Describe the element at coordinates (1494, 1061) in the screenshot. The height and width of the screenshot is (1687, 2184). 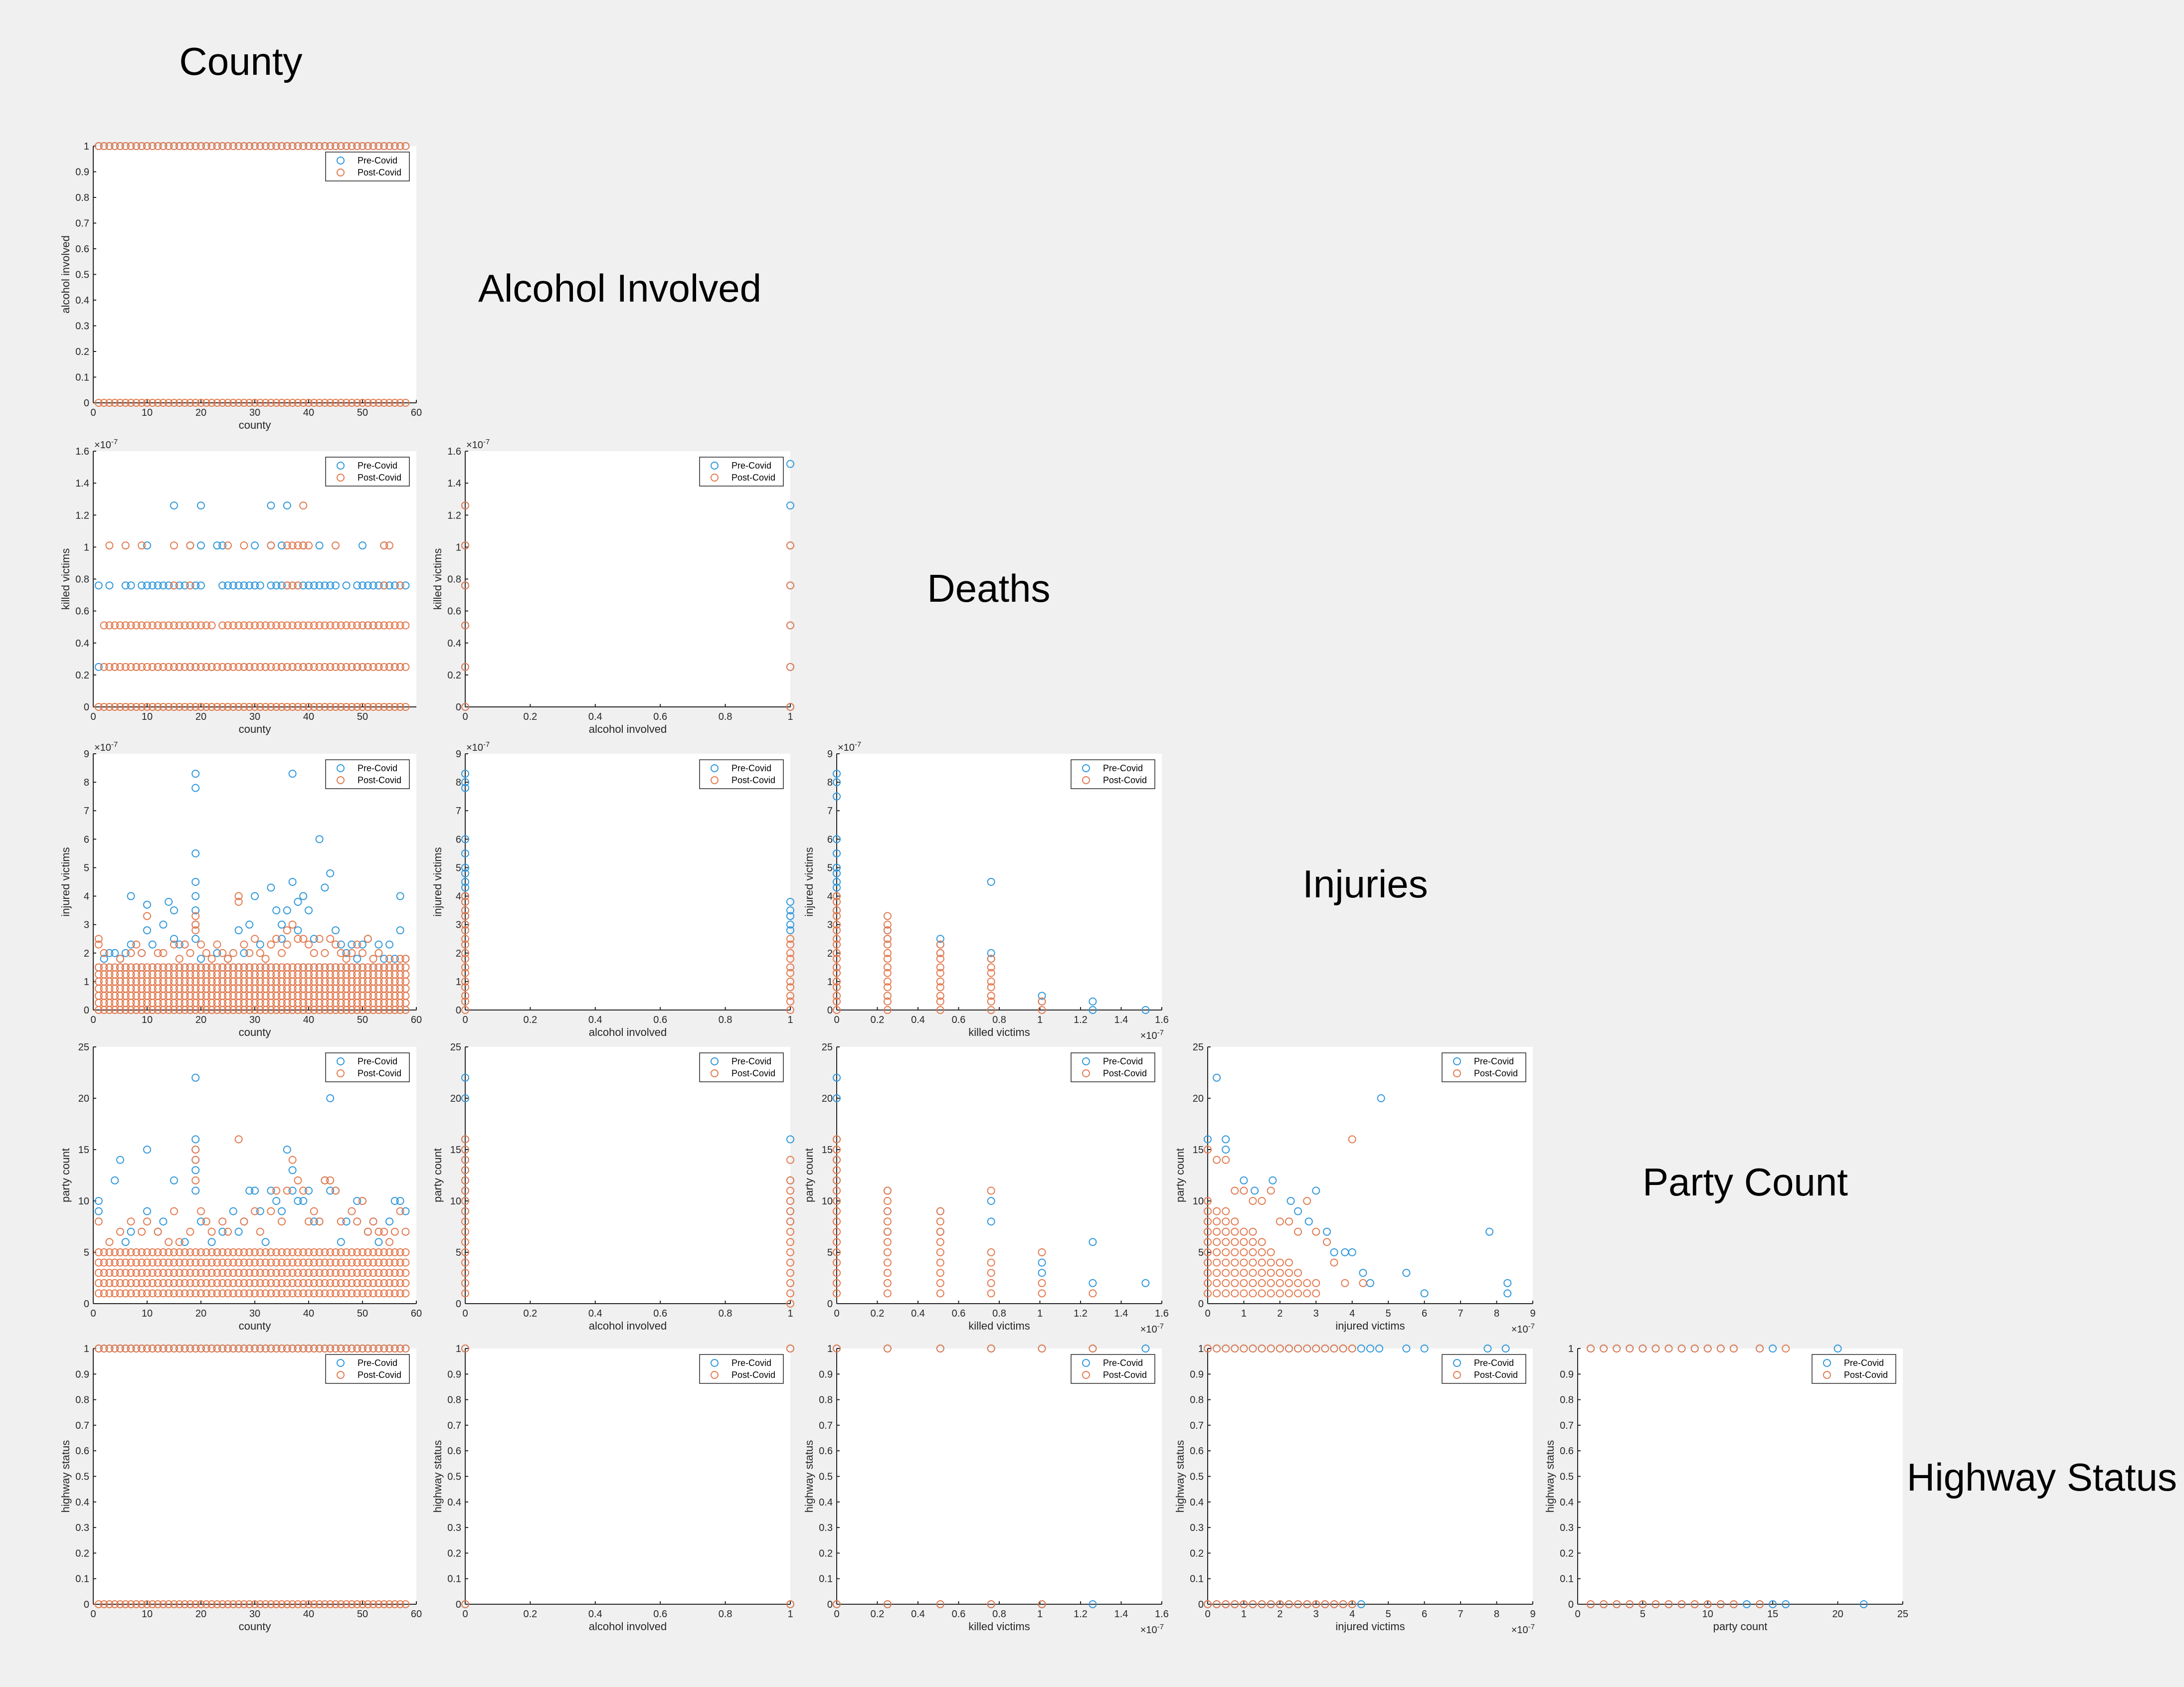
I see `legend-label: Pre-Covid` at that location.